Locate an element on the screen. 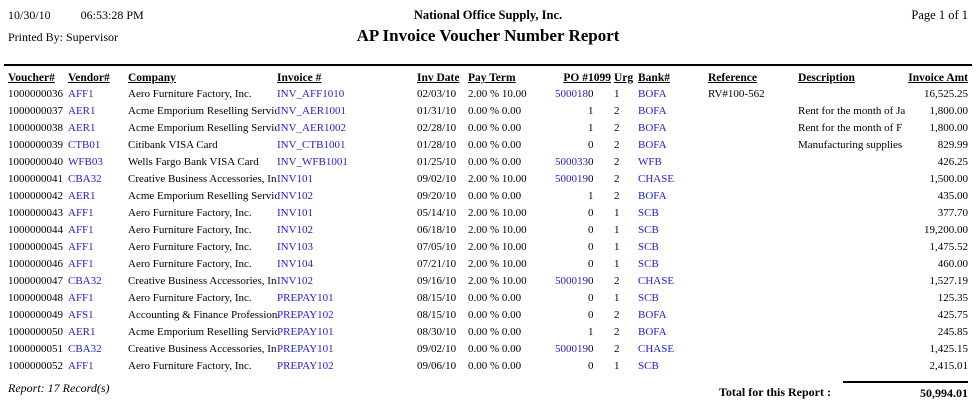 The height and width of the screenshot is (410, 976). cell-invoice-link: INV_WFB1001 is located at coordinates (312, 162).